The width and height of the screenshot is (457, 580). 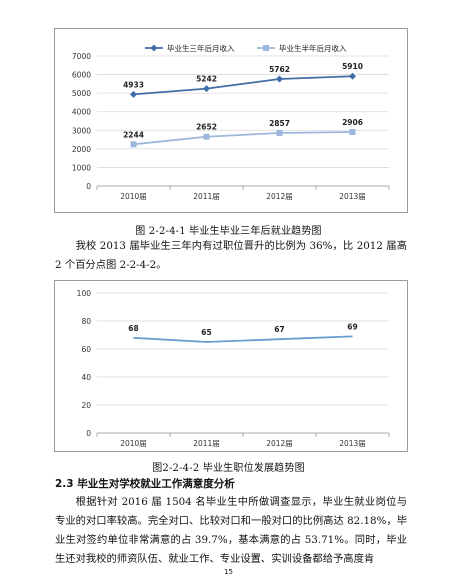 I want to click on data-label: 2244, so click(x=133, y=134).